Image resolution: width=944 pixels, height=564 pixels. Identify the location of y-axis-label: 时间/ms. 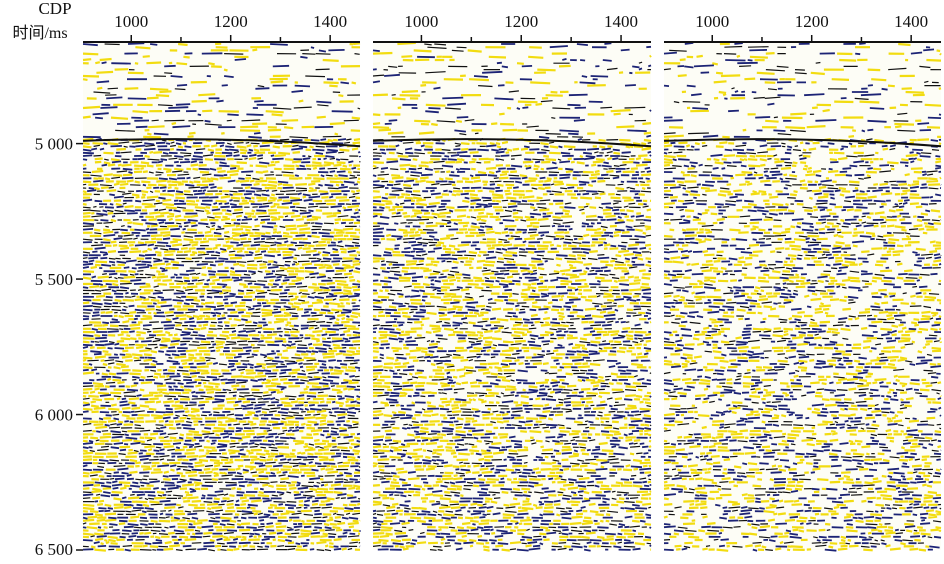
(39, 33).